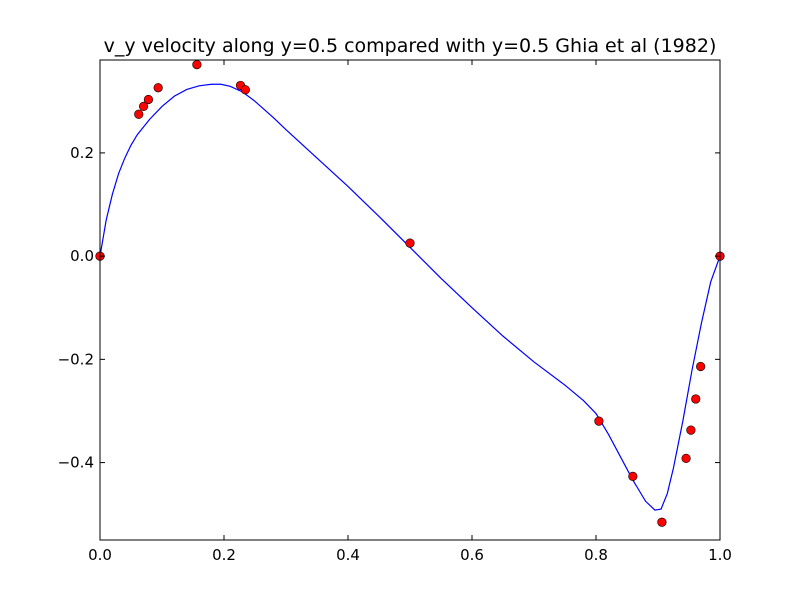 The image size is (800, 600). What do you see at coordinates (76, 463) in the screenshot?
I see `y-tick-label: −0.4` at bounding box center [76, 463].